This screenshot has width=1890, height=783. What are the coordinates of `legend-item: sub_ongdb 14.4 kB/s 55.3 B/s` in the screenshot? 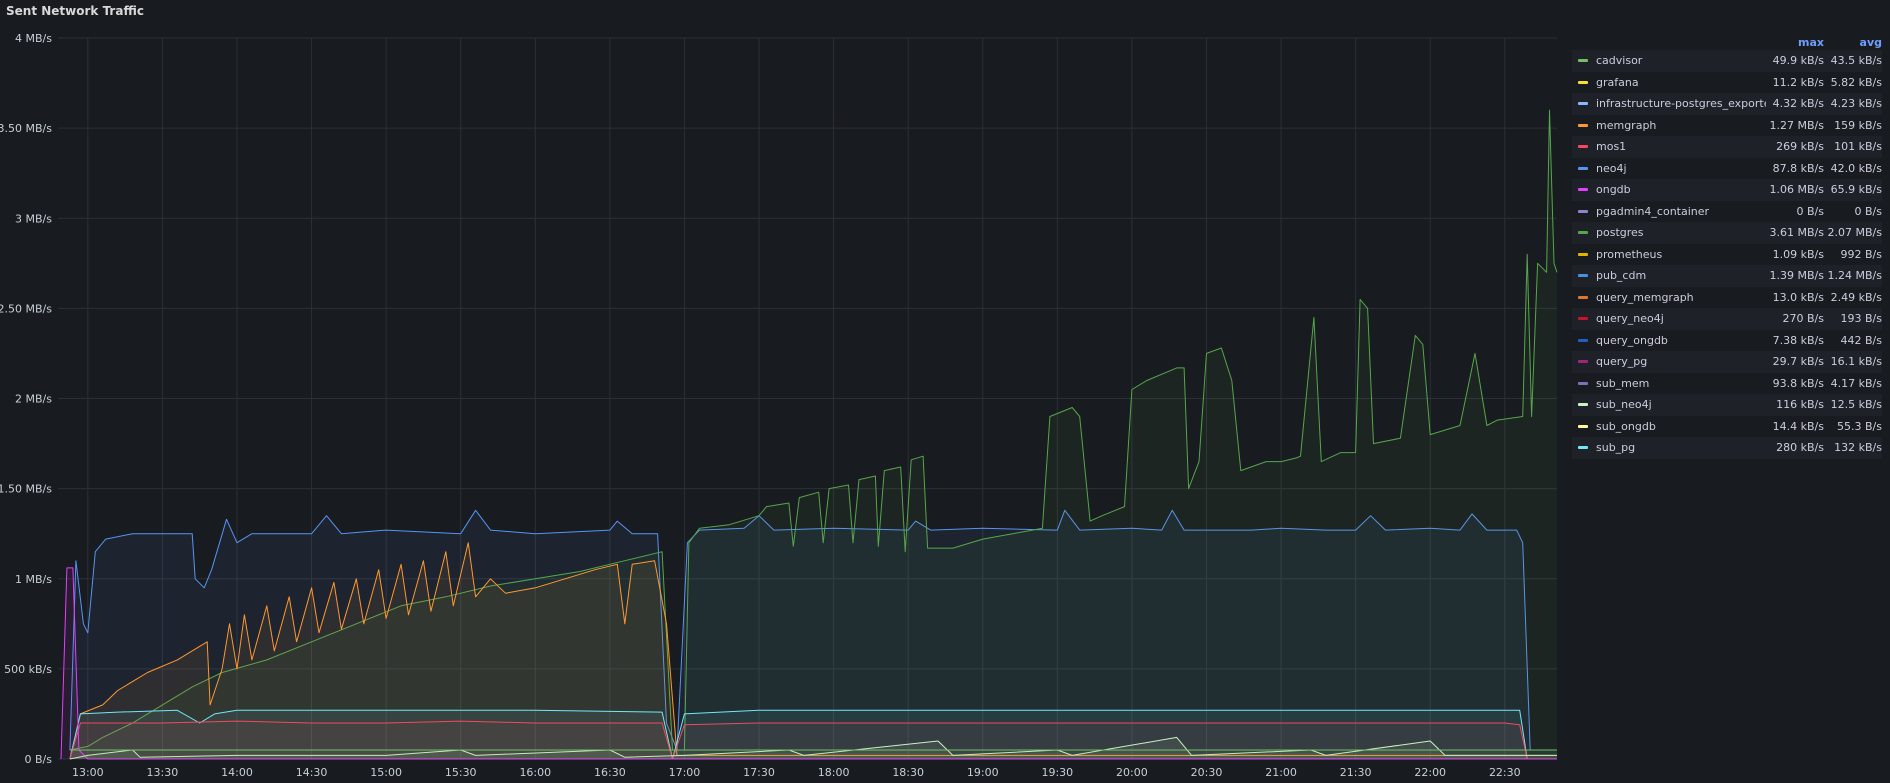 It's located at (1727, 427).